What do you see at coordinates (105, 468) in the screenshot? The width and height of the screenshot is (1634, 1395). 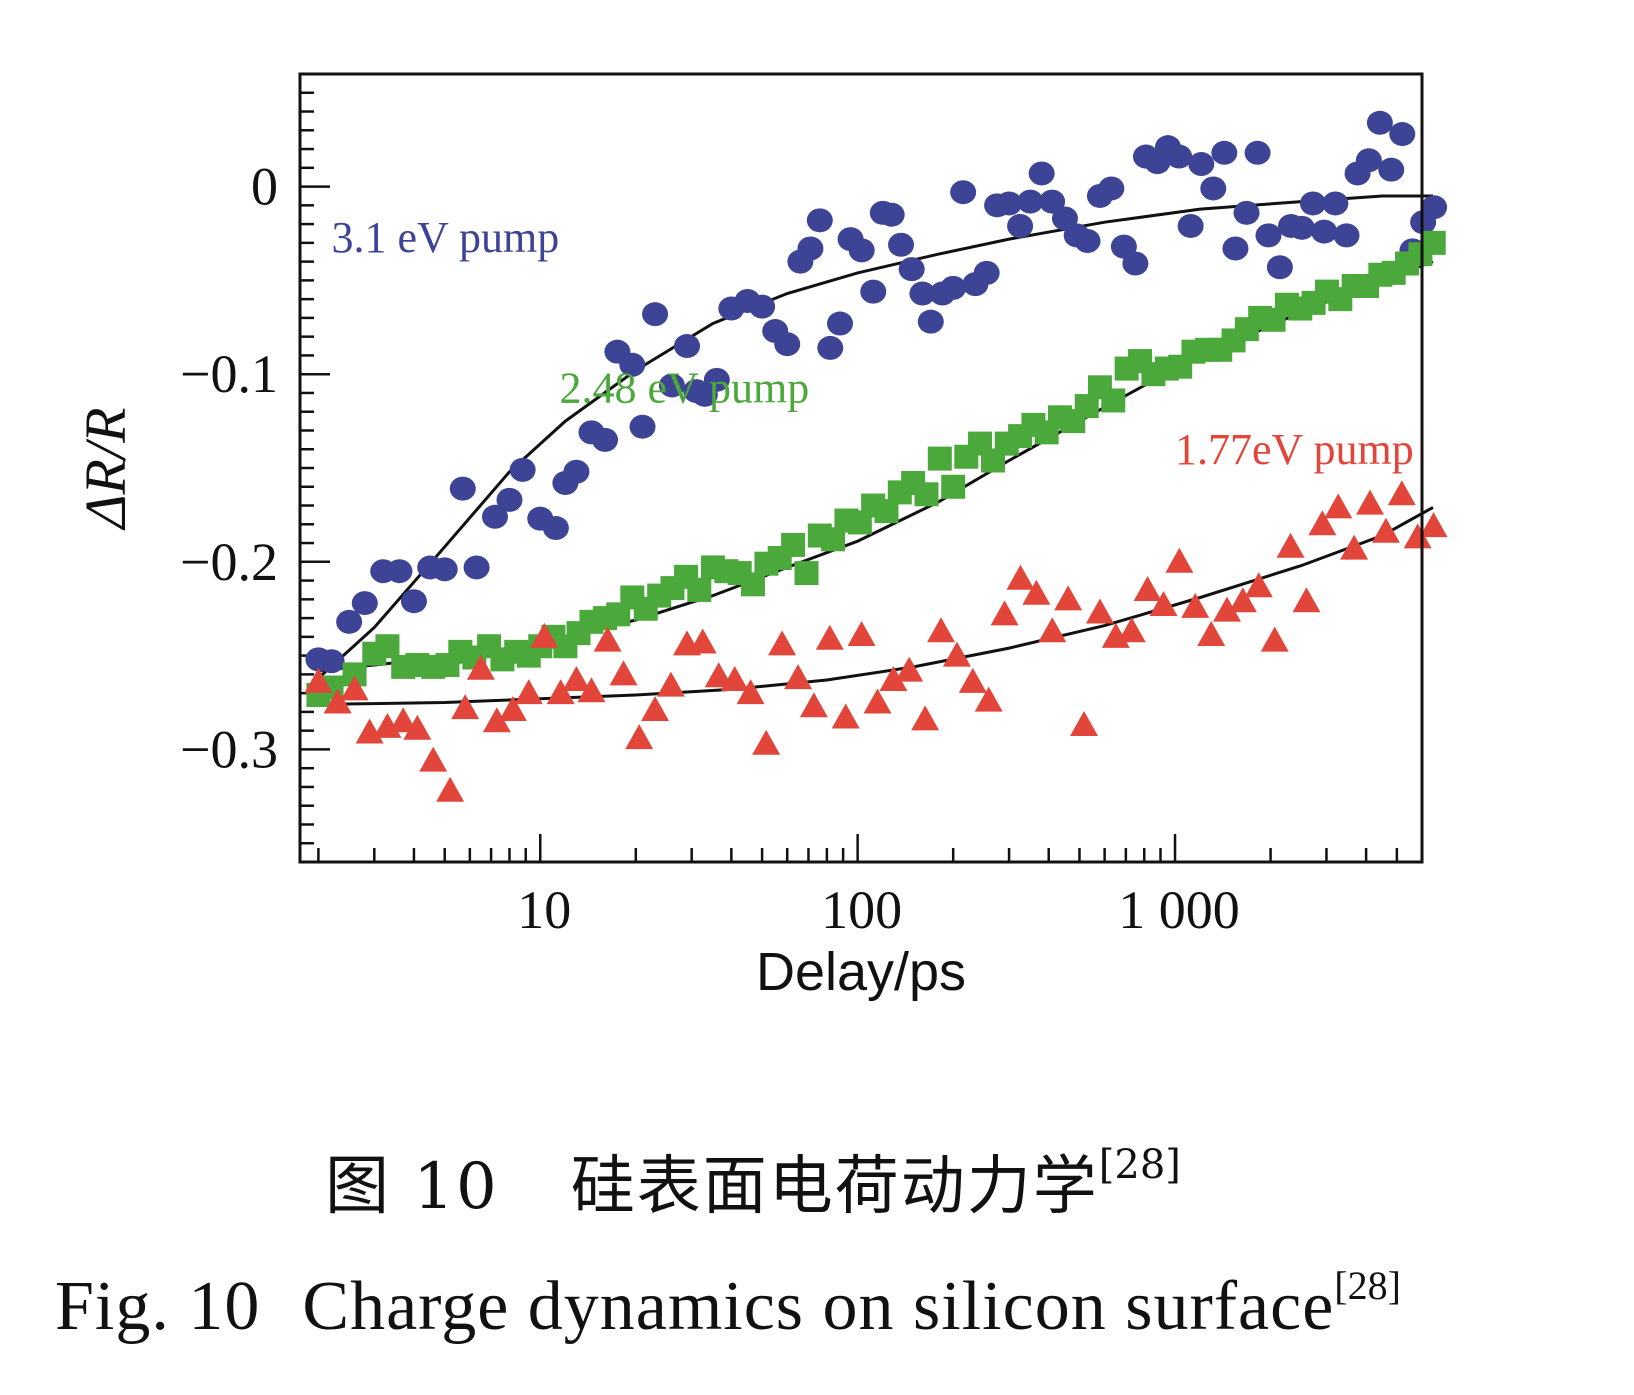 I see `y-axis-title: ΔR/R` at bounding box center [105, 468].